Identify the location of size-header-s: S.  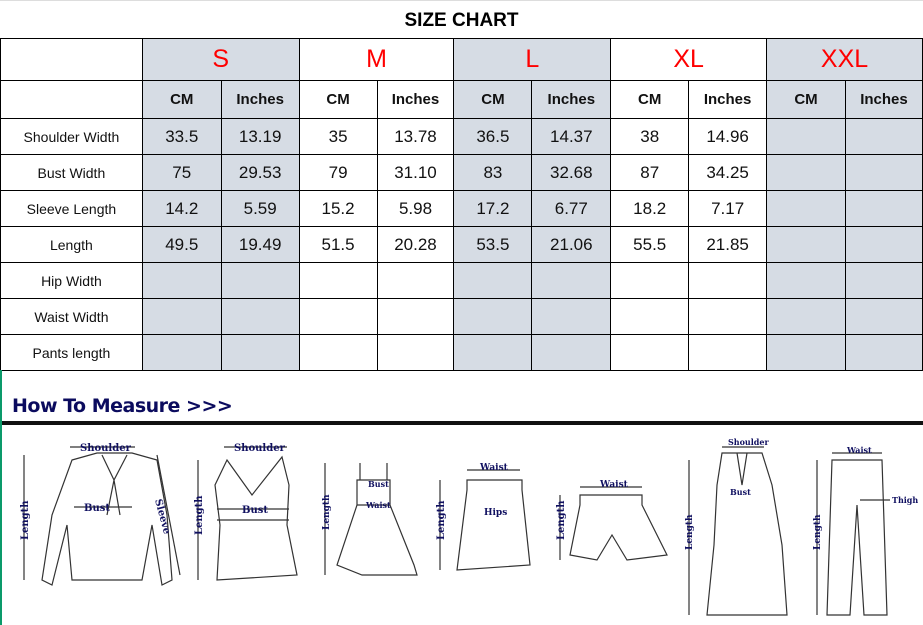
(220, 59).